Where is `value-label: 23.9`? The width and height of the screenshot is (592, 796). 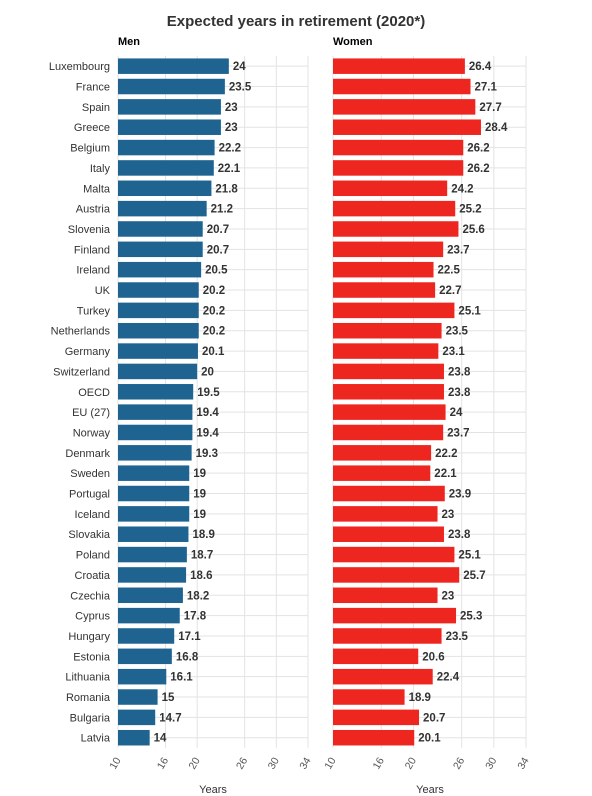 value-label: 23.9 is located at coordinates (460, 495).